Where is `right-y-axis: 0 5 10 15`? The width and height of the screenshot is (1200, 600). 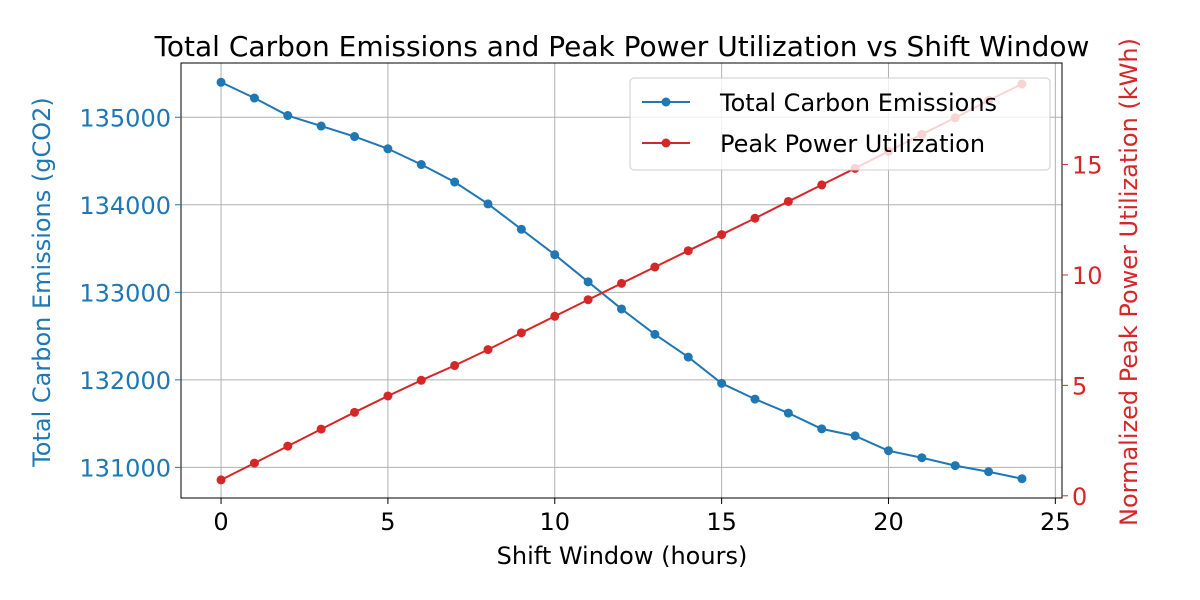 right-y-axis: 0 5 10 15 is located at coordinates (1082, 331).